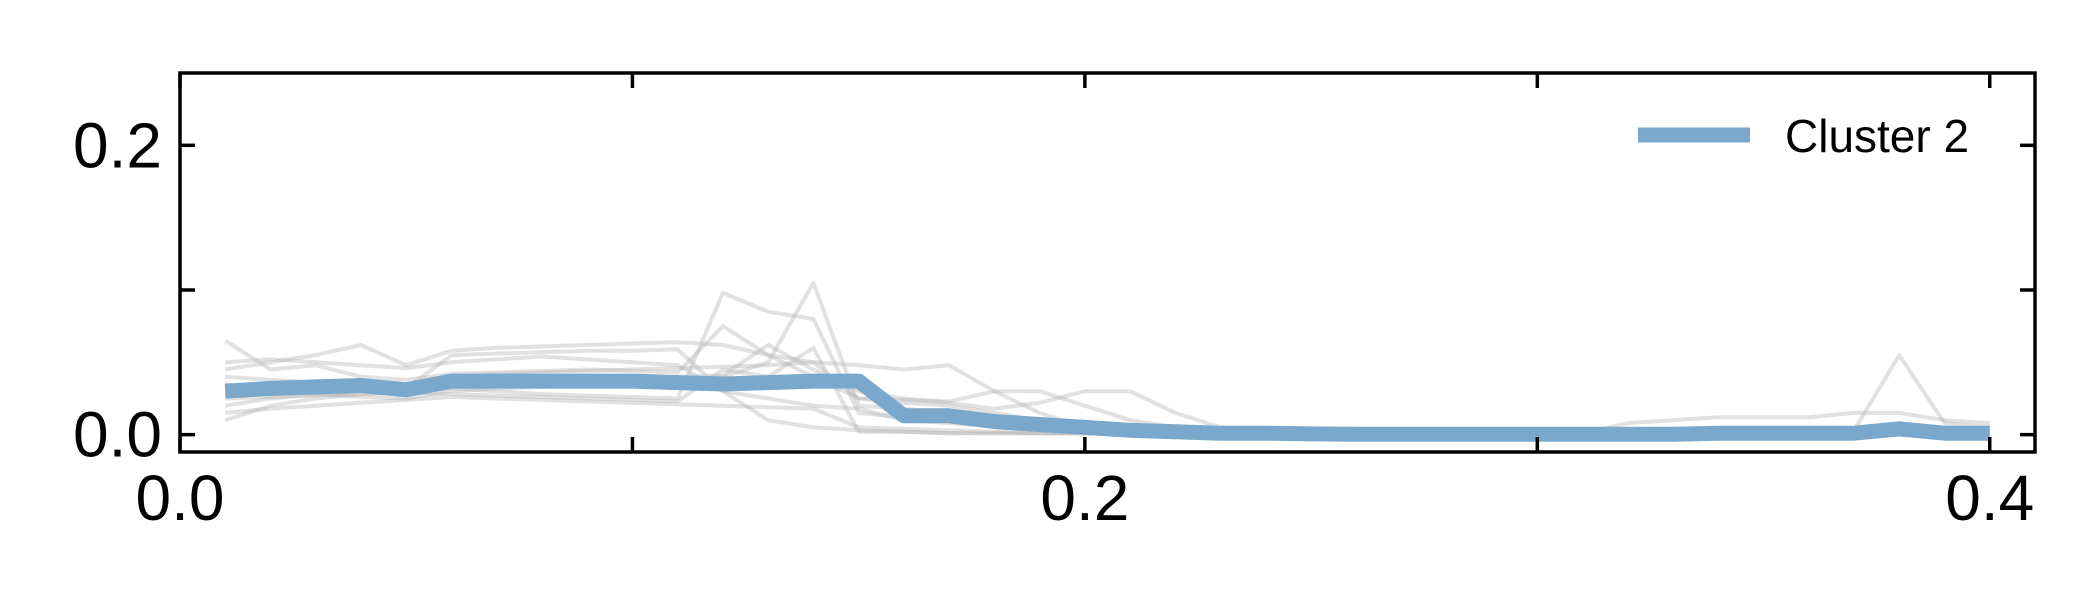 The width and height of the screenshot is (2100, 600). What do you see at coordinates (1084, 498) in the screenshot?
I see `x-tick-label: 0.2` at bounding box center [1084, 498].